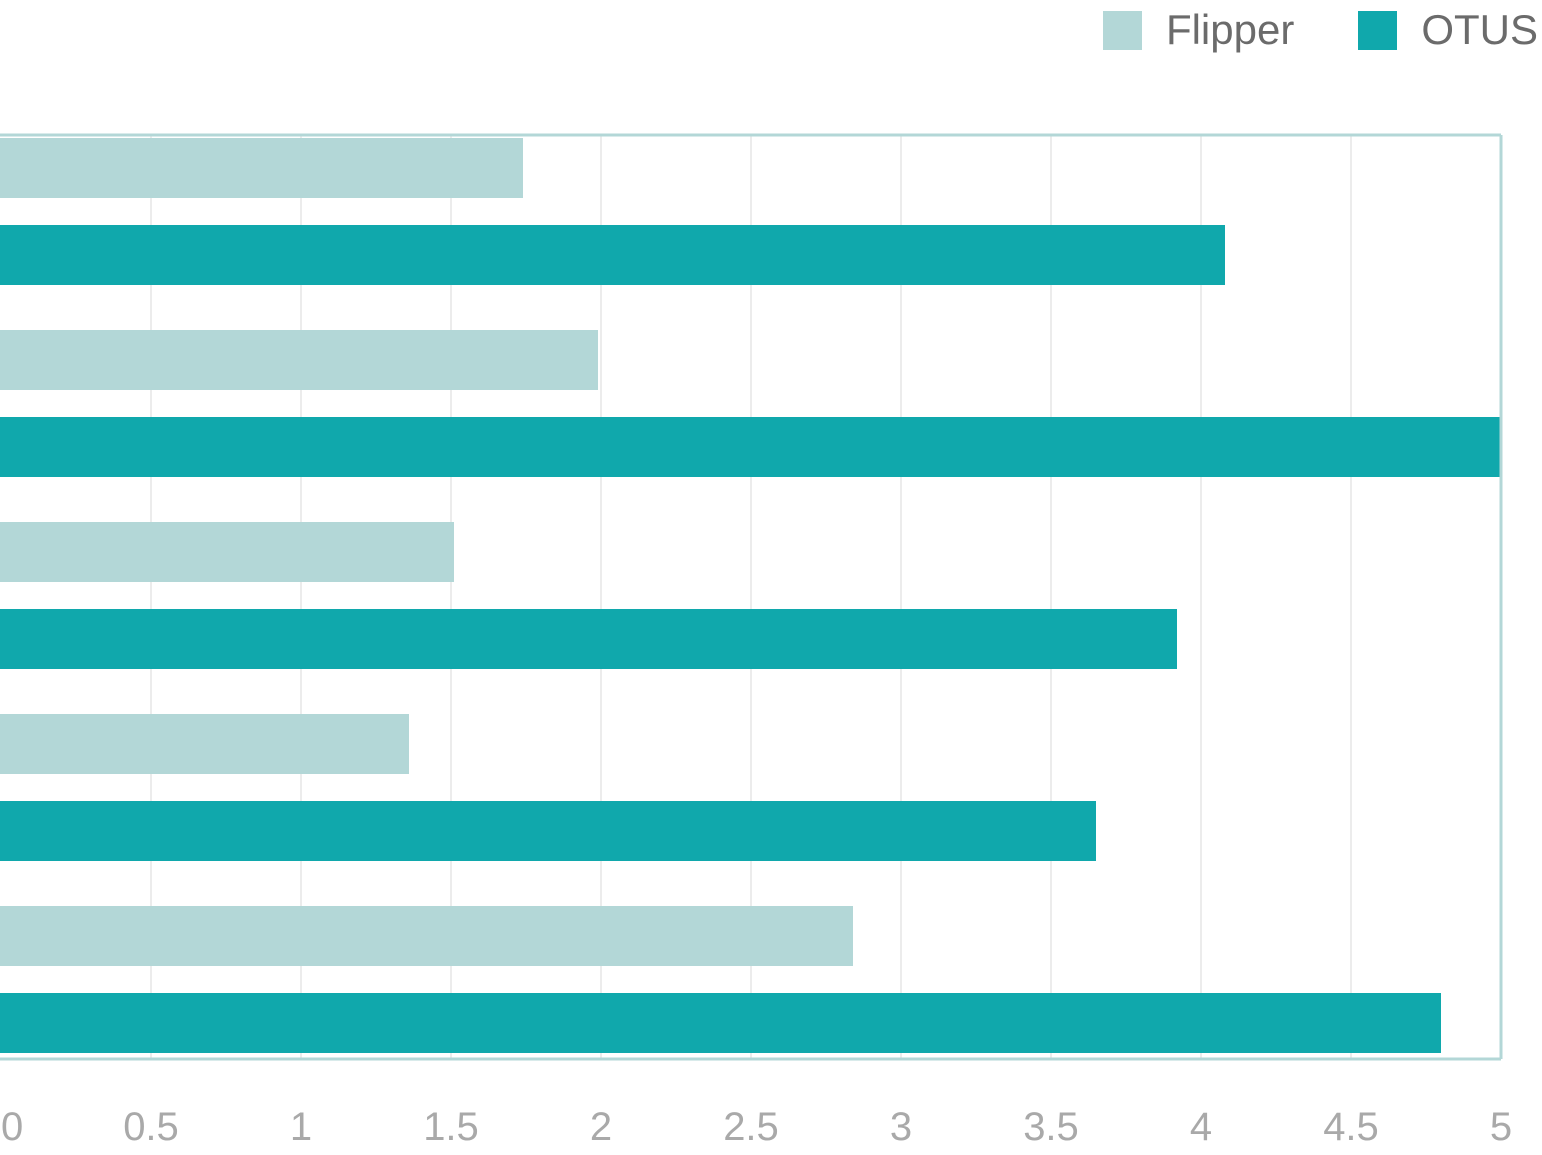 The width and height of the screenshot is (1542, 1155). I want to click on legend-swatch-otus, so click(1378, 30).